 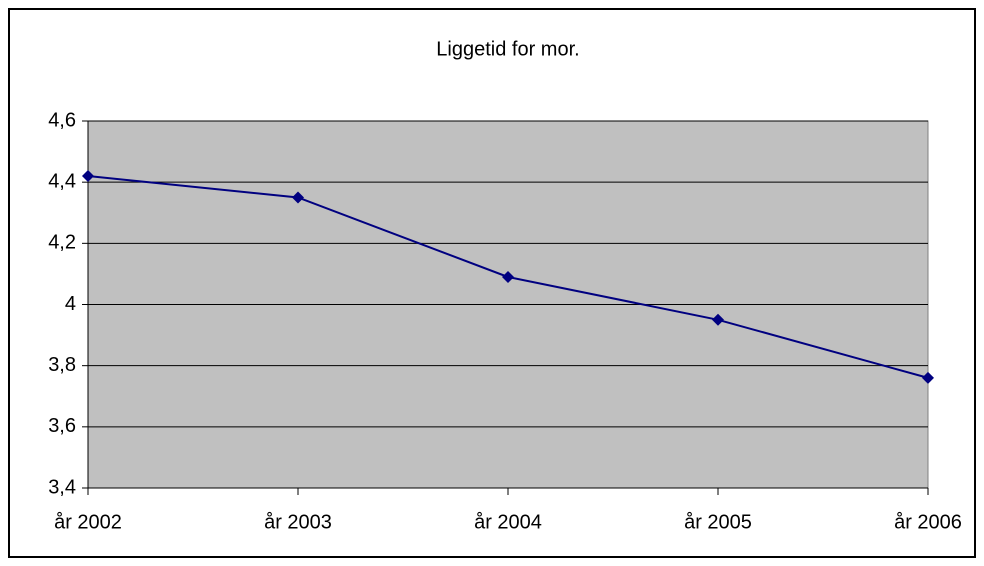 I want to click on y-tick-label: 3,4, so click(x=62, y=487).